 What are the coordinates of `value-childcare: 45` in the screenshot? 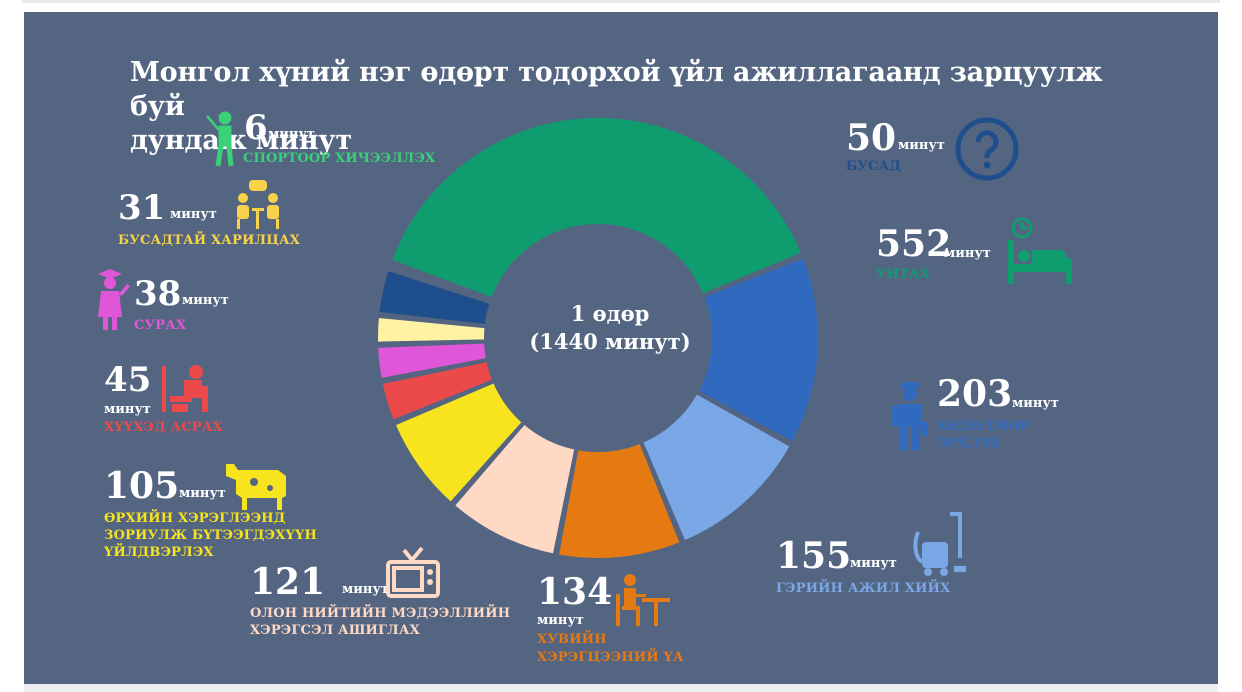 It's located at (128, 380).